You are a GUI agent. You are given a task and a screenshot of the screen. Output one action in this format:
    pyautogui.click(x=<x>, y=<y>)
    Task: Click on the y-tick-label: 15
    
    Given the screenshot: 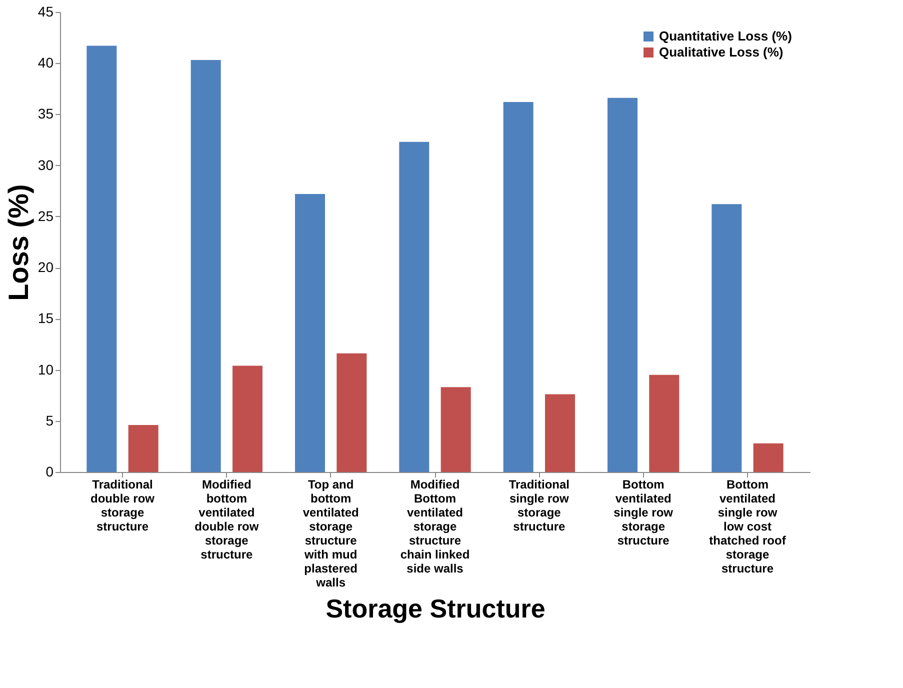 What is the action you would take?
    pyautogui.click(x=46, y=318)
    